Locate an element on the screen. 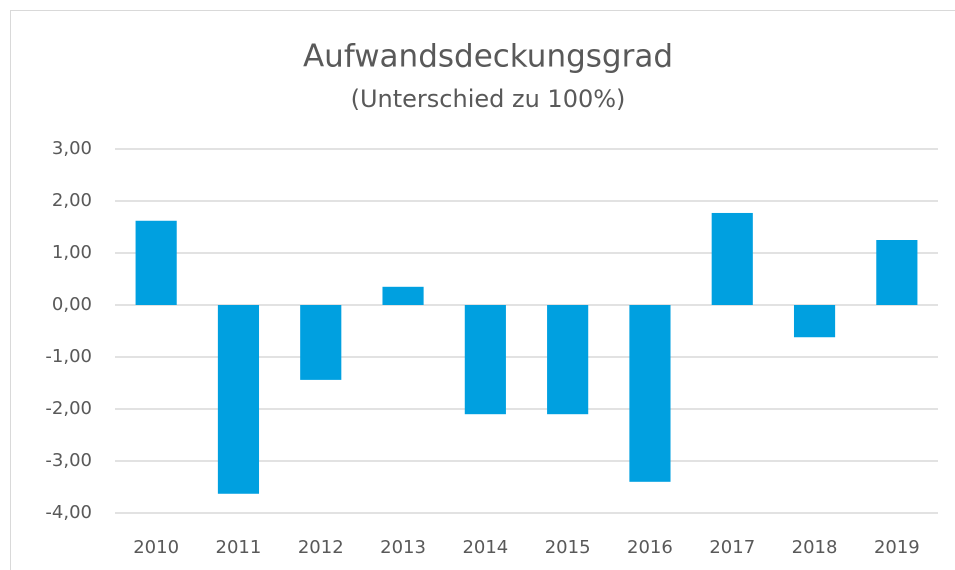 The image size is (955, 570). x-tick-label: 2017 is located at coordinates (732, 547).